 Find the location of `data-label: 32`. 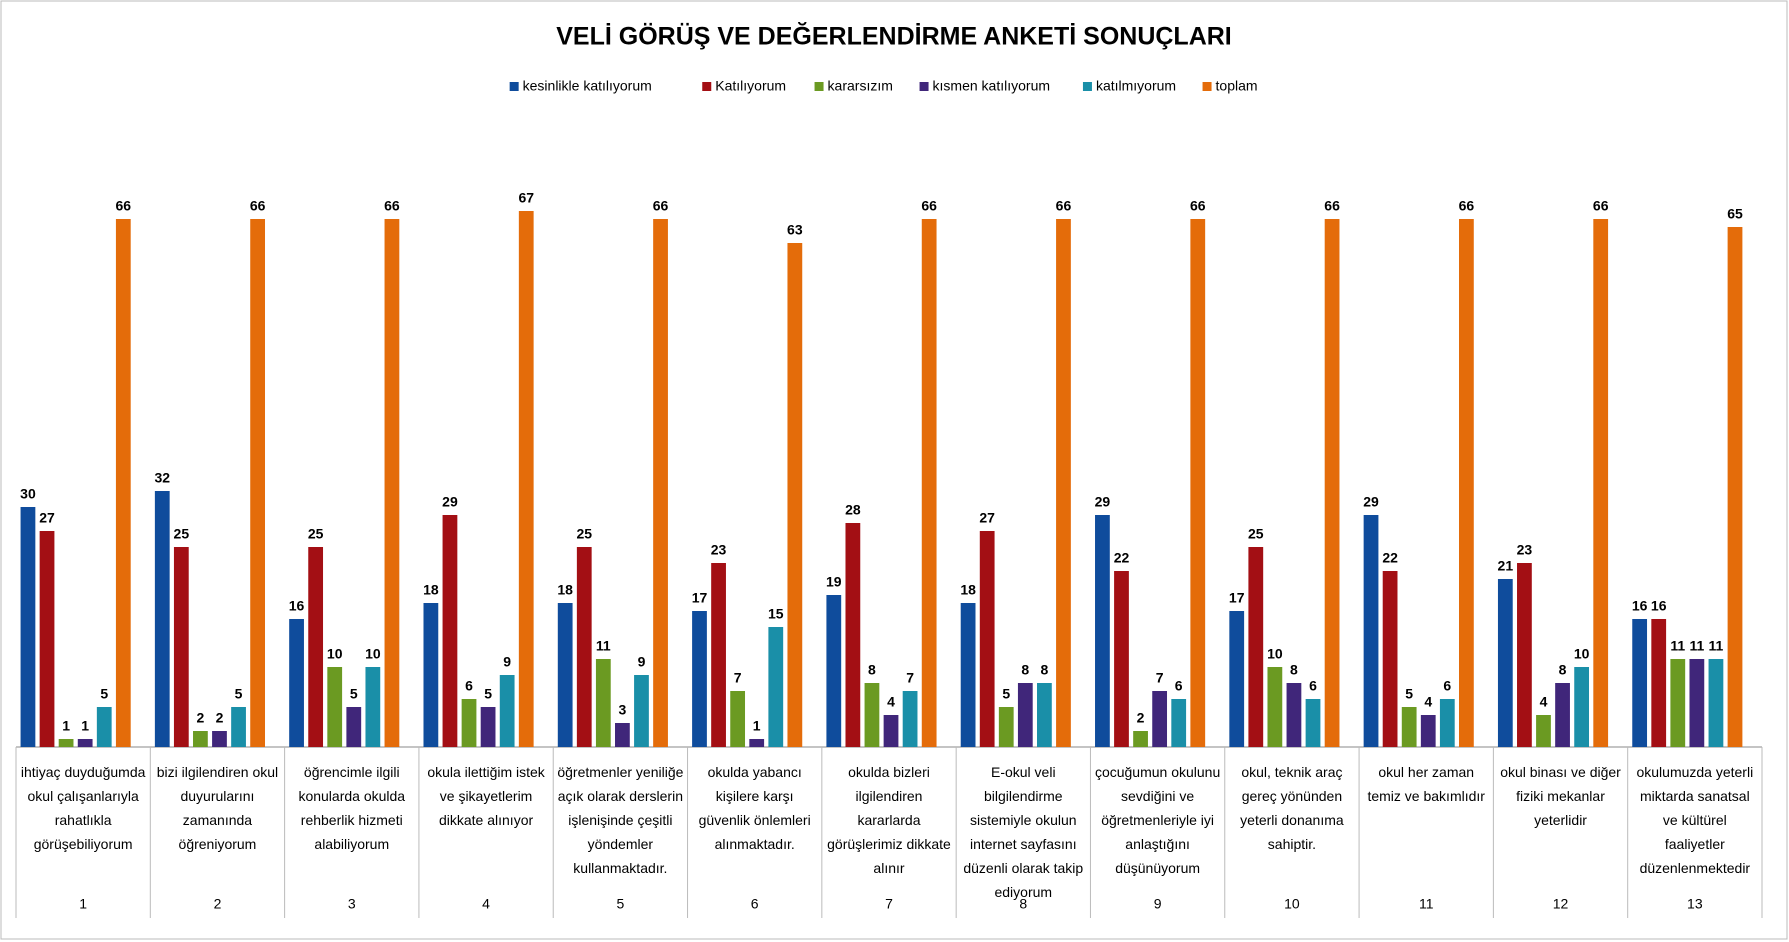

data-label: 32 is located at coordinates (162, 478).